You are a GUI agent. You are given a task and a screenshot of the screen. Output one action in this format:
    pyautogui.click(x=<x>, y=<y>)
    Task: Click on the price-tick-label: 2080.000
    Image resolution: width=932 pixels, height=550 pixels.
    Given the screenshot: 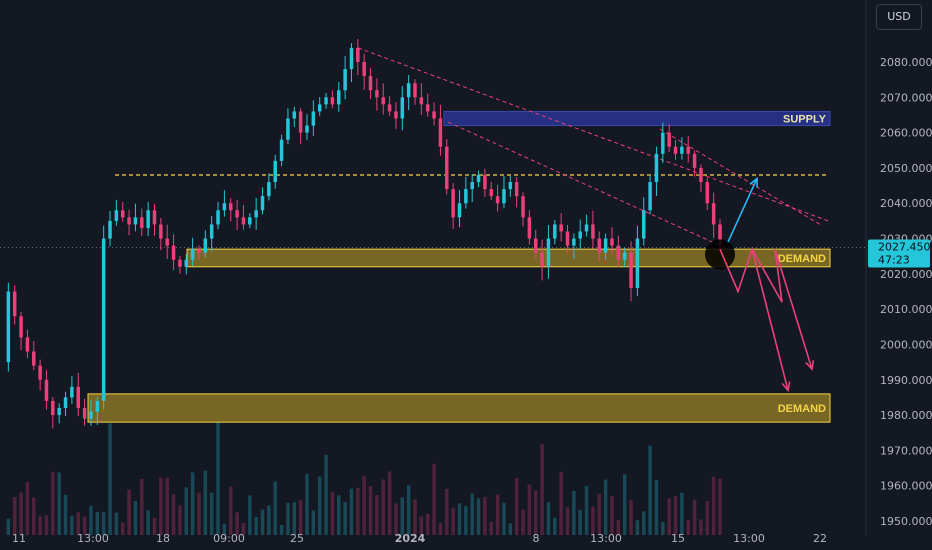 What is the action you would take?
    pyautogui.click(x=906, y=62)
    